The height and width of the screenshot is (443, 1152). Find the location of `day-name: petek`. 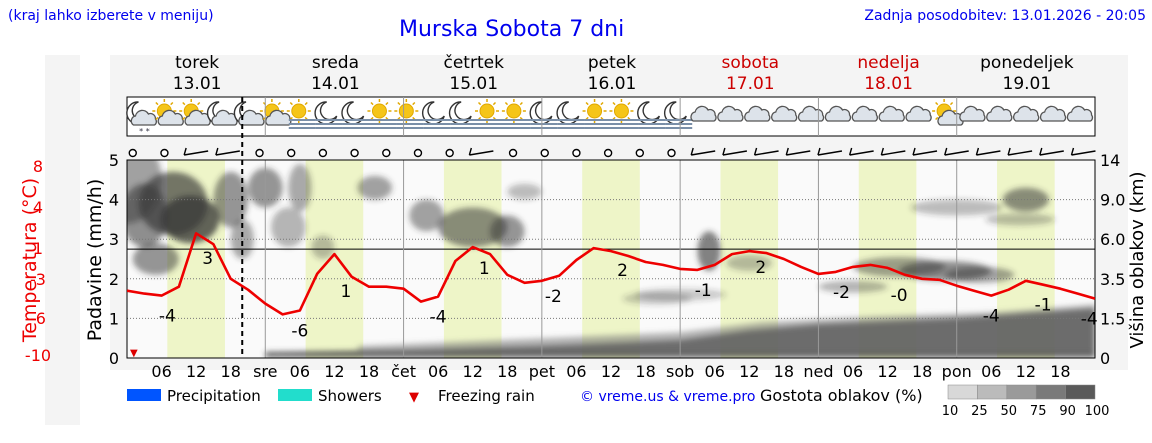

day-name: petek is located at coordinates (612, 63).